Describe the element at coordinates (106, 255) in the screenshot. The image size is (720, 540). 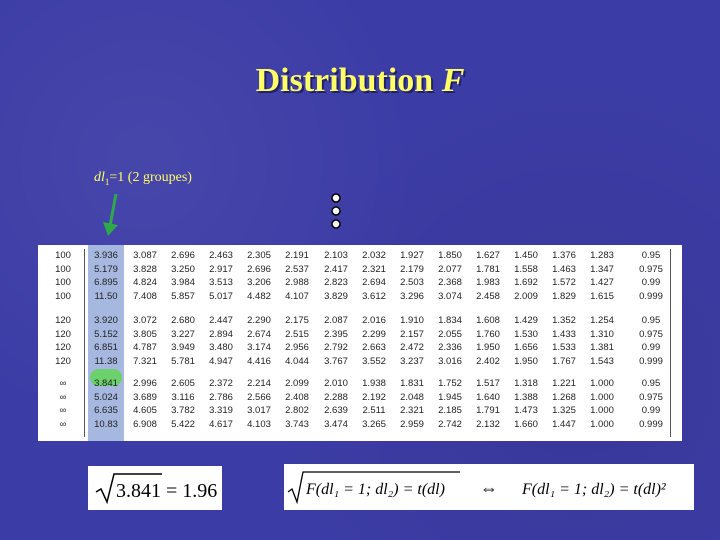
I see `table-cell: 3.936` at that location.